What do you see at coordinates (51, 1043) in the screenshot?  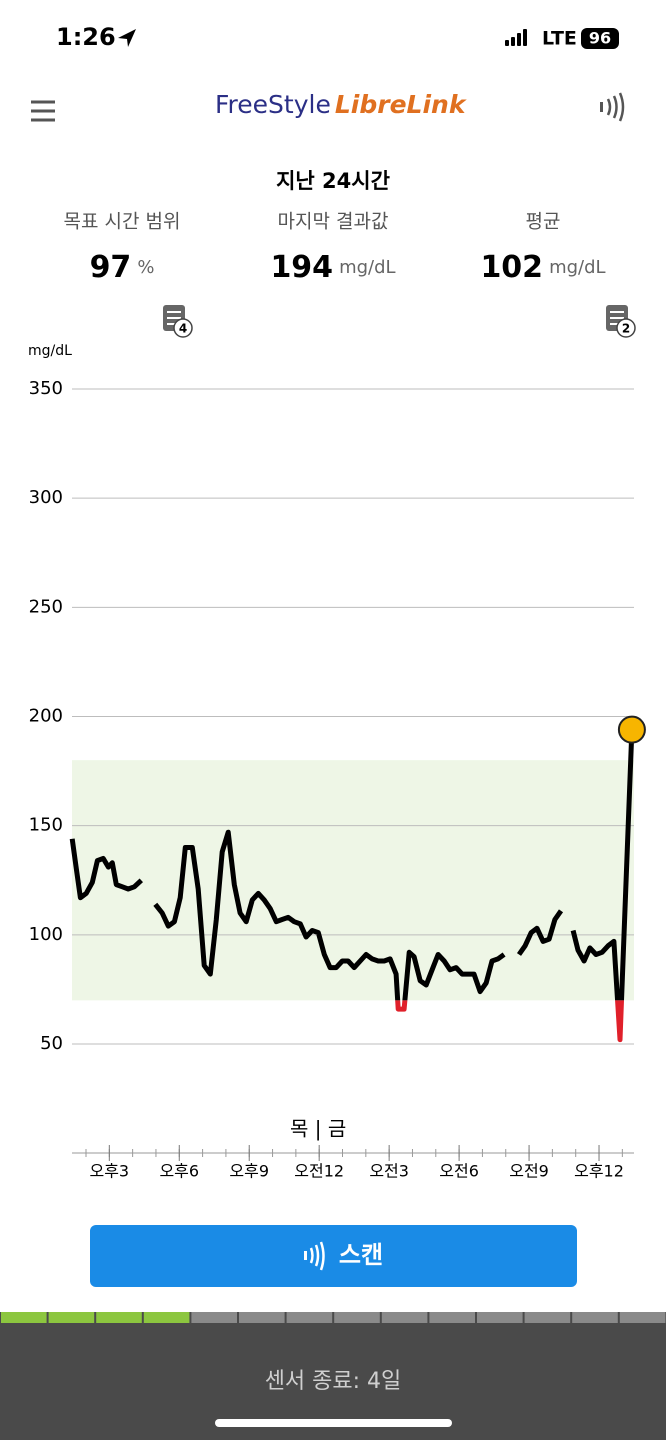 I see `y-tick-label: 50` at bounding box center [51, 1043].